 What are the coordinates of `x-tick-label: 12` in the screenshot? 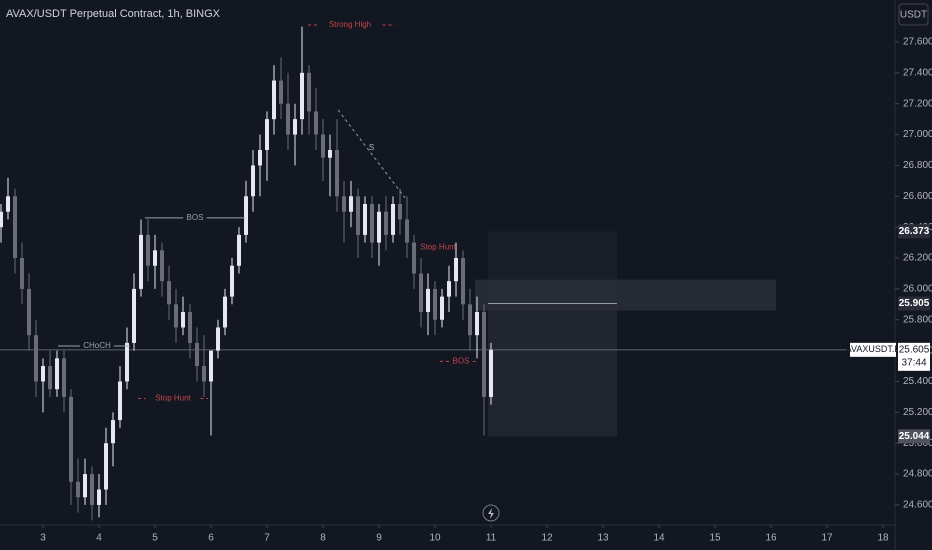 It's located at (547, 538).